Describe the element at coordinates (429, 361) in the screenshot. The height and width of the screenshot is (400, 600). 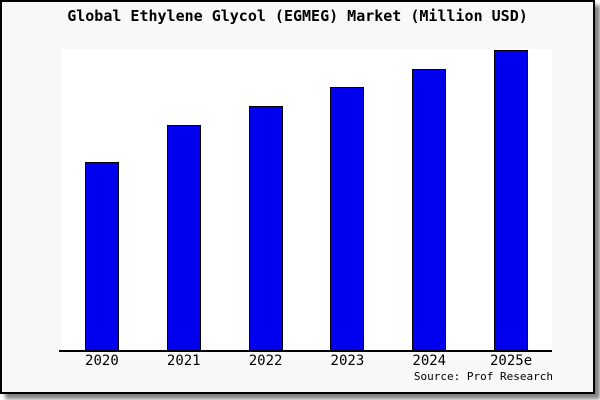
I see `x-axis-label-2024: 2024` at that location.